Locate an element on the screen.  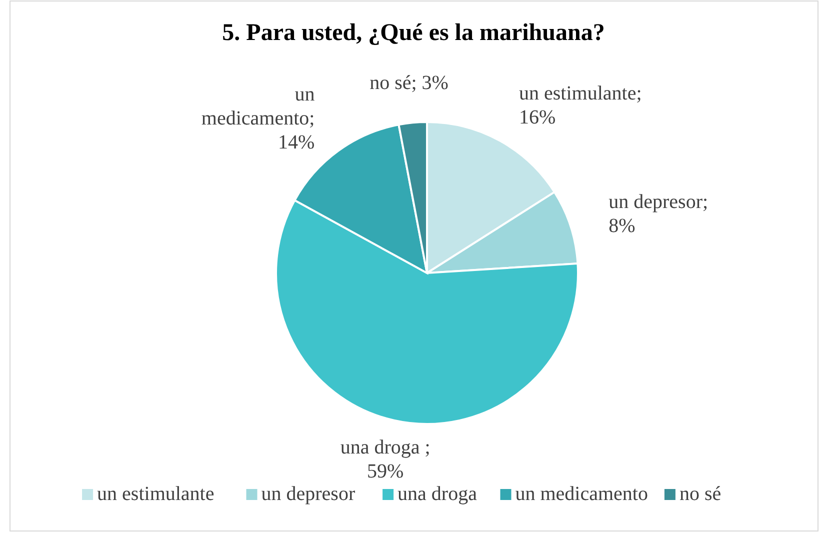
legend-label: no sé is located at coordinates (700, 494).